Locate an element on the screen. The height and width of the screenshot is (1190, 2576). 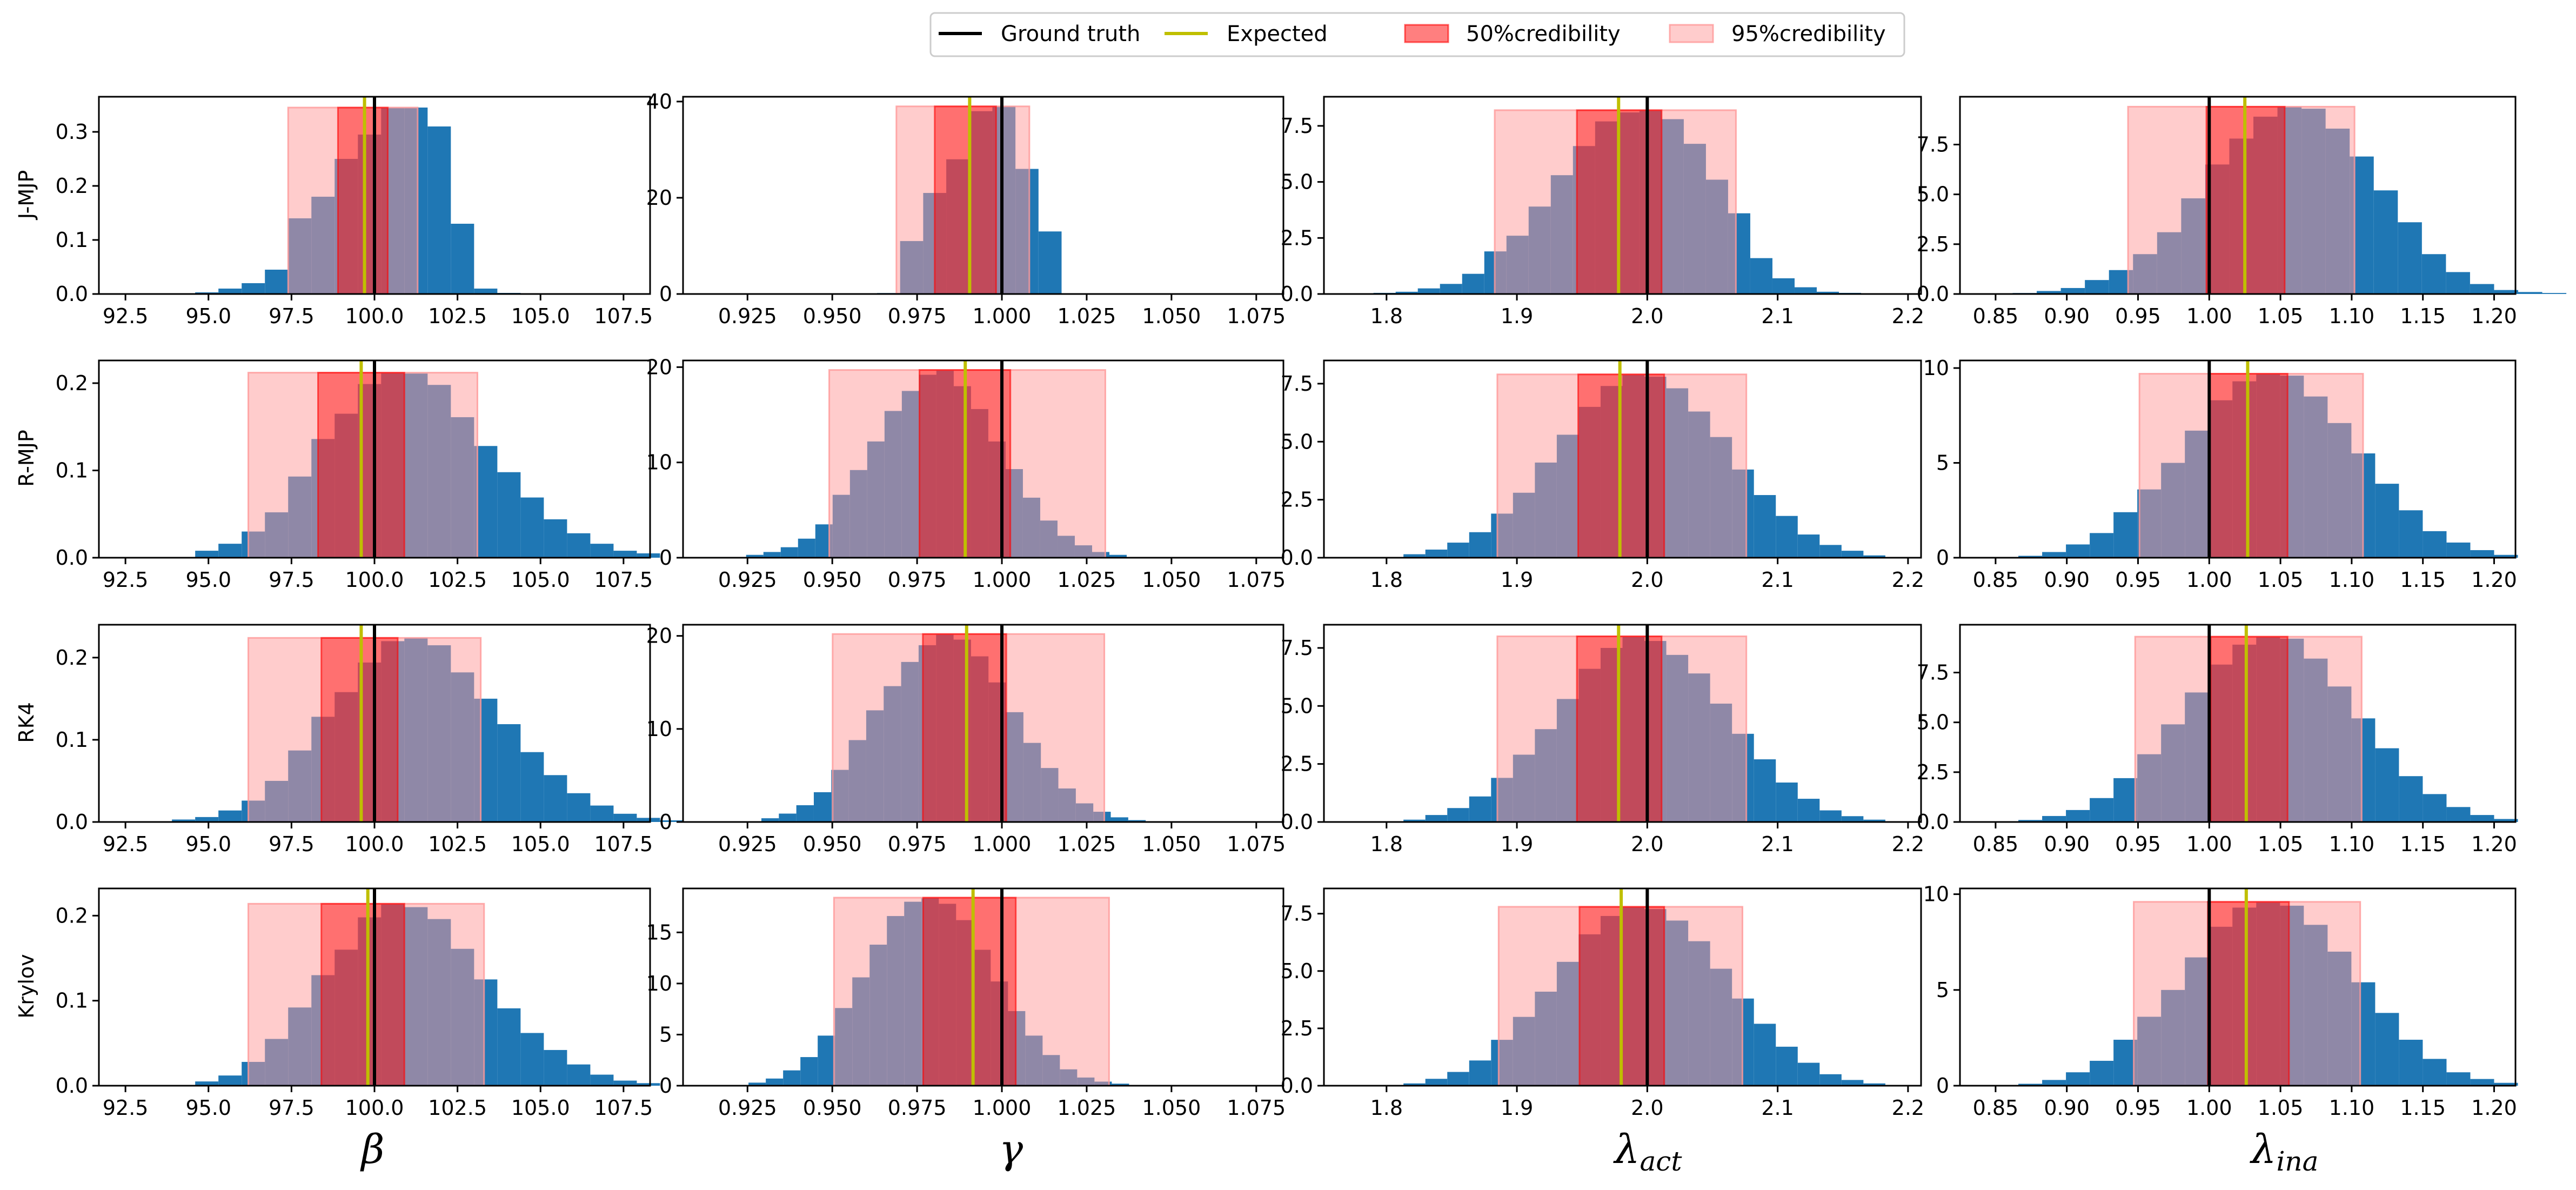
panel-rk4-lambda-act-cred95-band is located at coordinates (1622, 729).